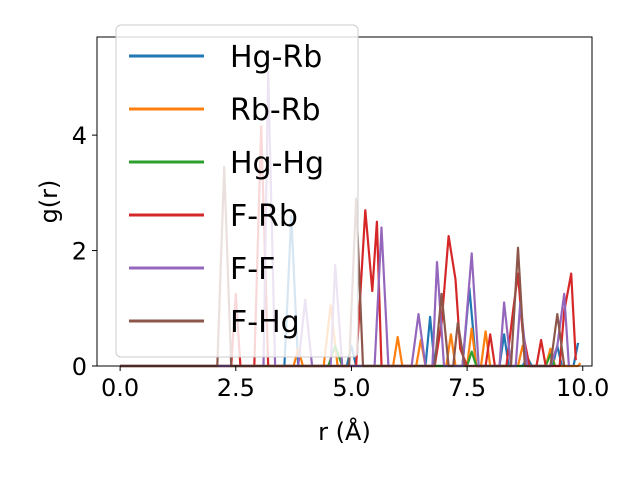 The width and height of the screenshot is (640, 480). What do you see at coordinates (276, 57) in the screenshot?
I see `legend-label: Hg-Rb` at bounding box center [276, 57].